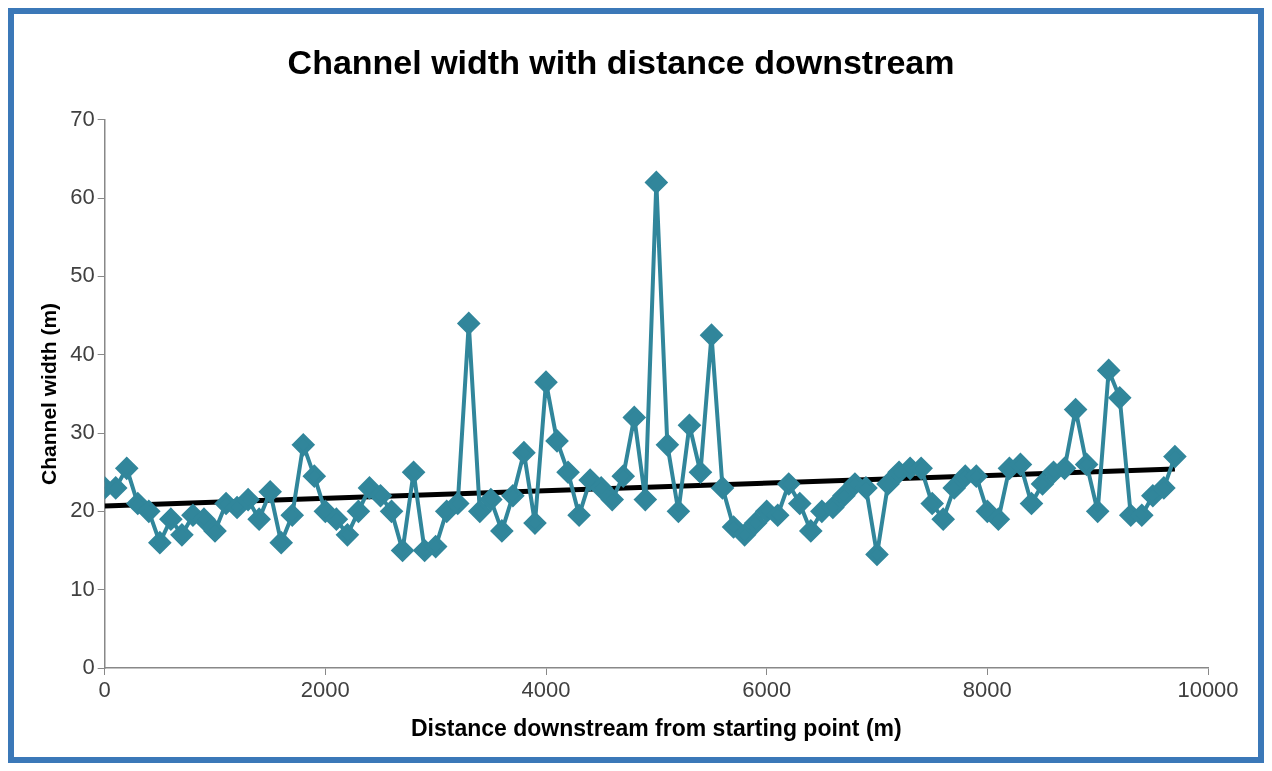 The height and width of the screenshot is (771, 1272). I want to click on y-tick-label: 0, so click(88, 667).